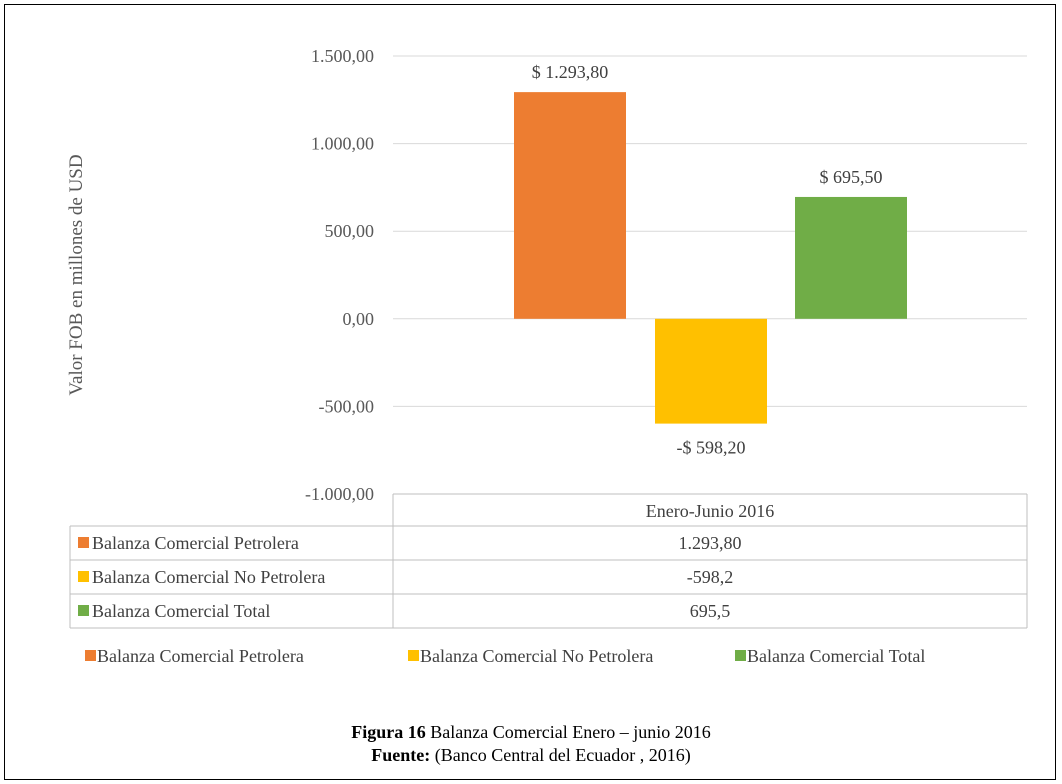  I want to click on data-label: $ 1.293,80, so click(570, 72).